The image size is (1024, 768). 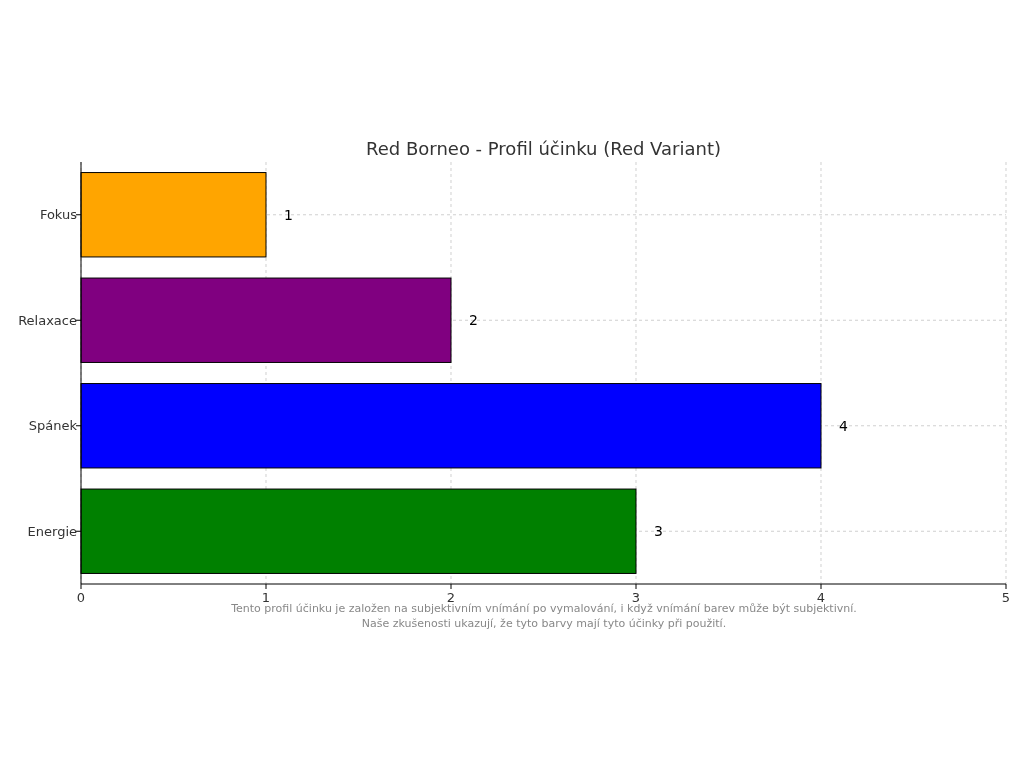 What do you see at coordinates (821, 597) in the screenshot?
I see `x-tick-label: 4` at bounding box center [821, 597].